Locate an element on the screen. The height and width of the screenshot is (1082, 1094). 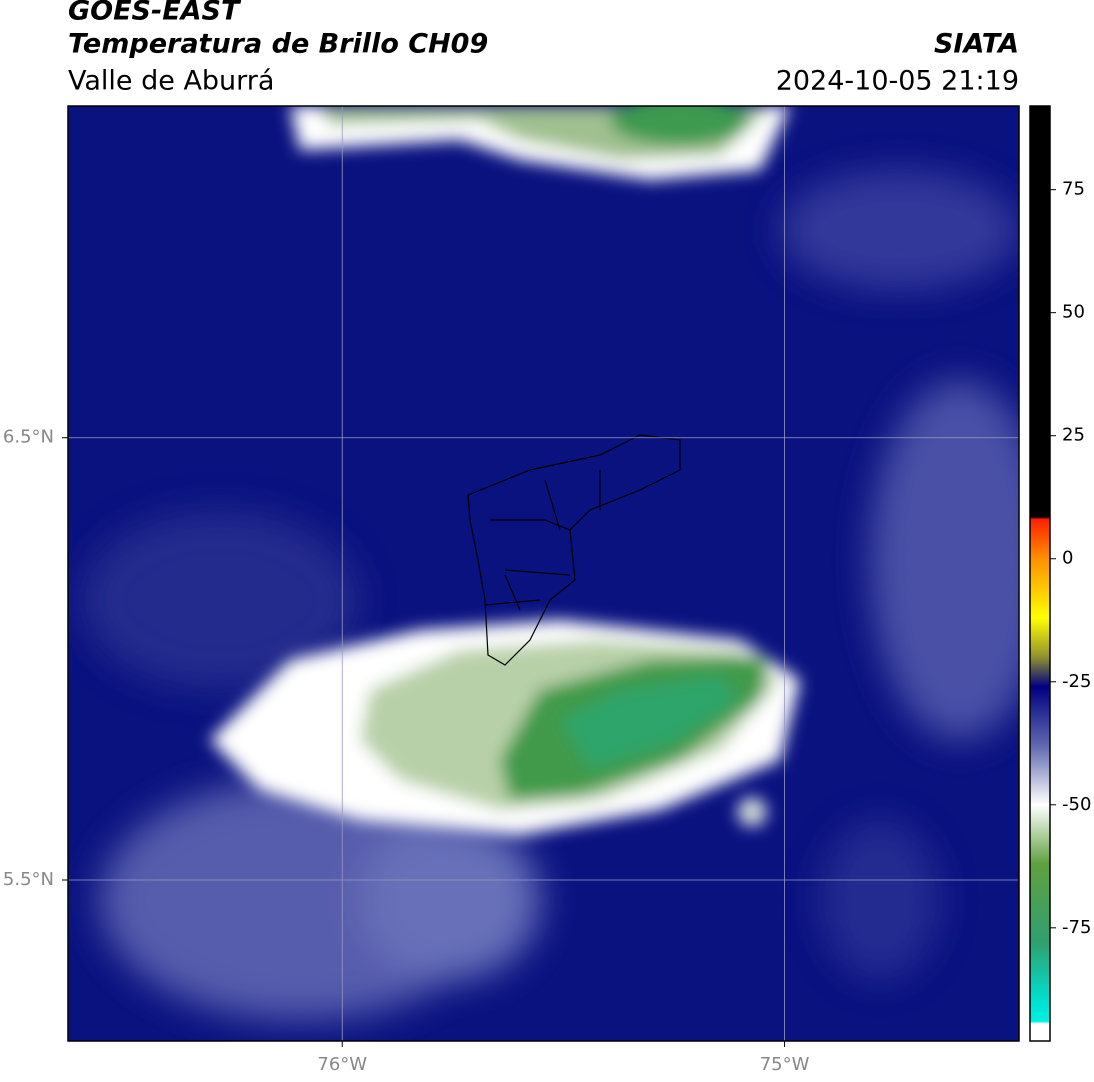
region: Valle de Aburrá is located at coordinates (171, 81).